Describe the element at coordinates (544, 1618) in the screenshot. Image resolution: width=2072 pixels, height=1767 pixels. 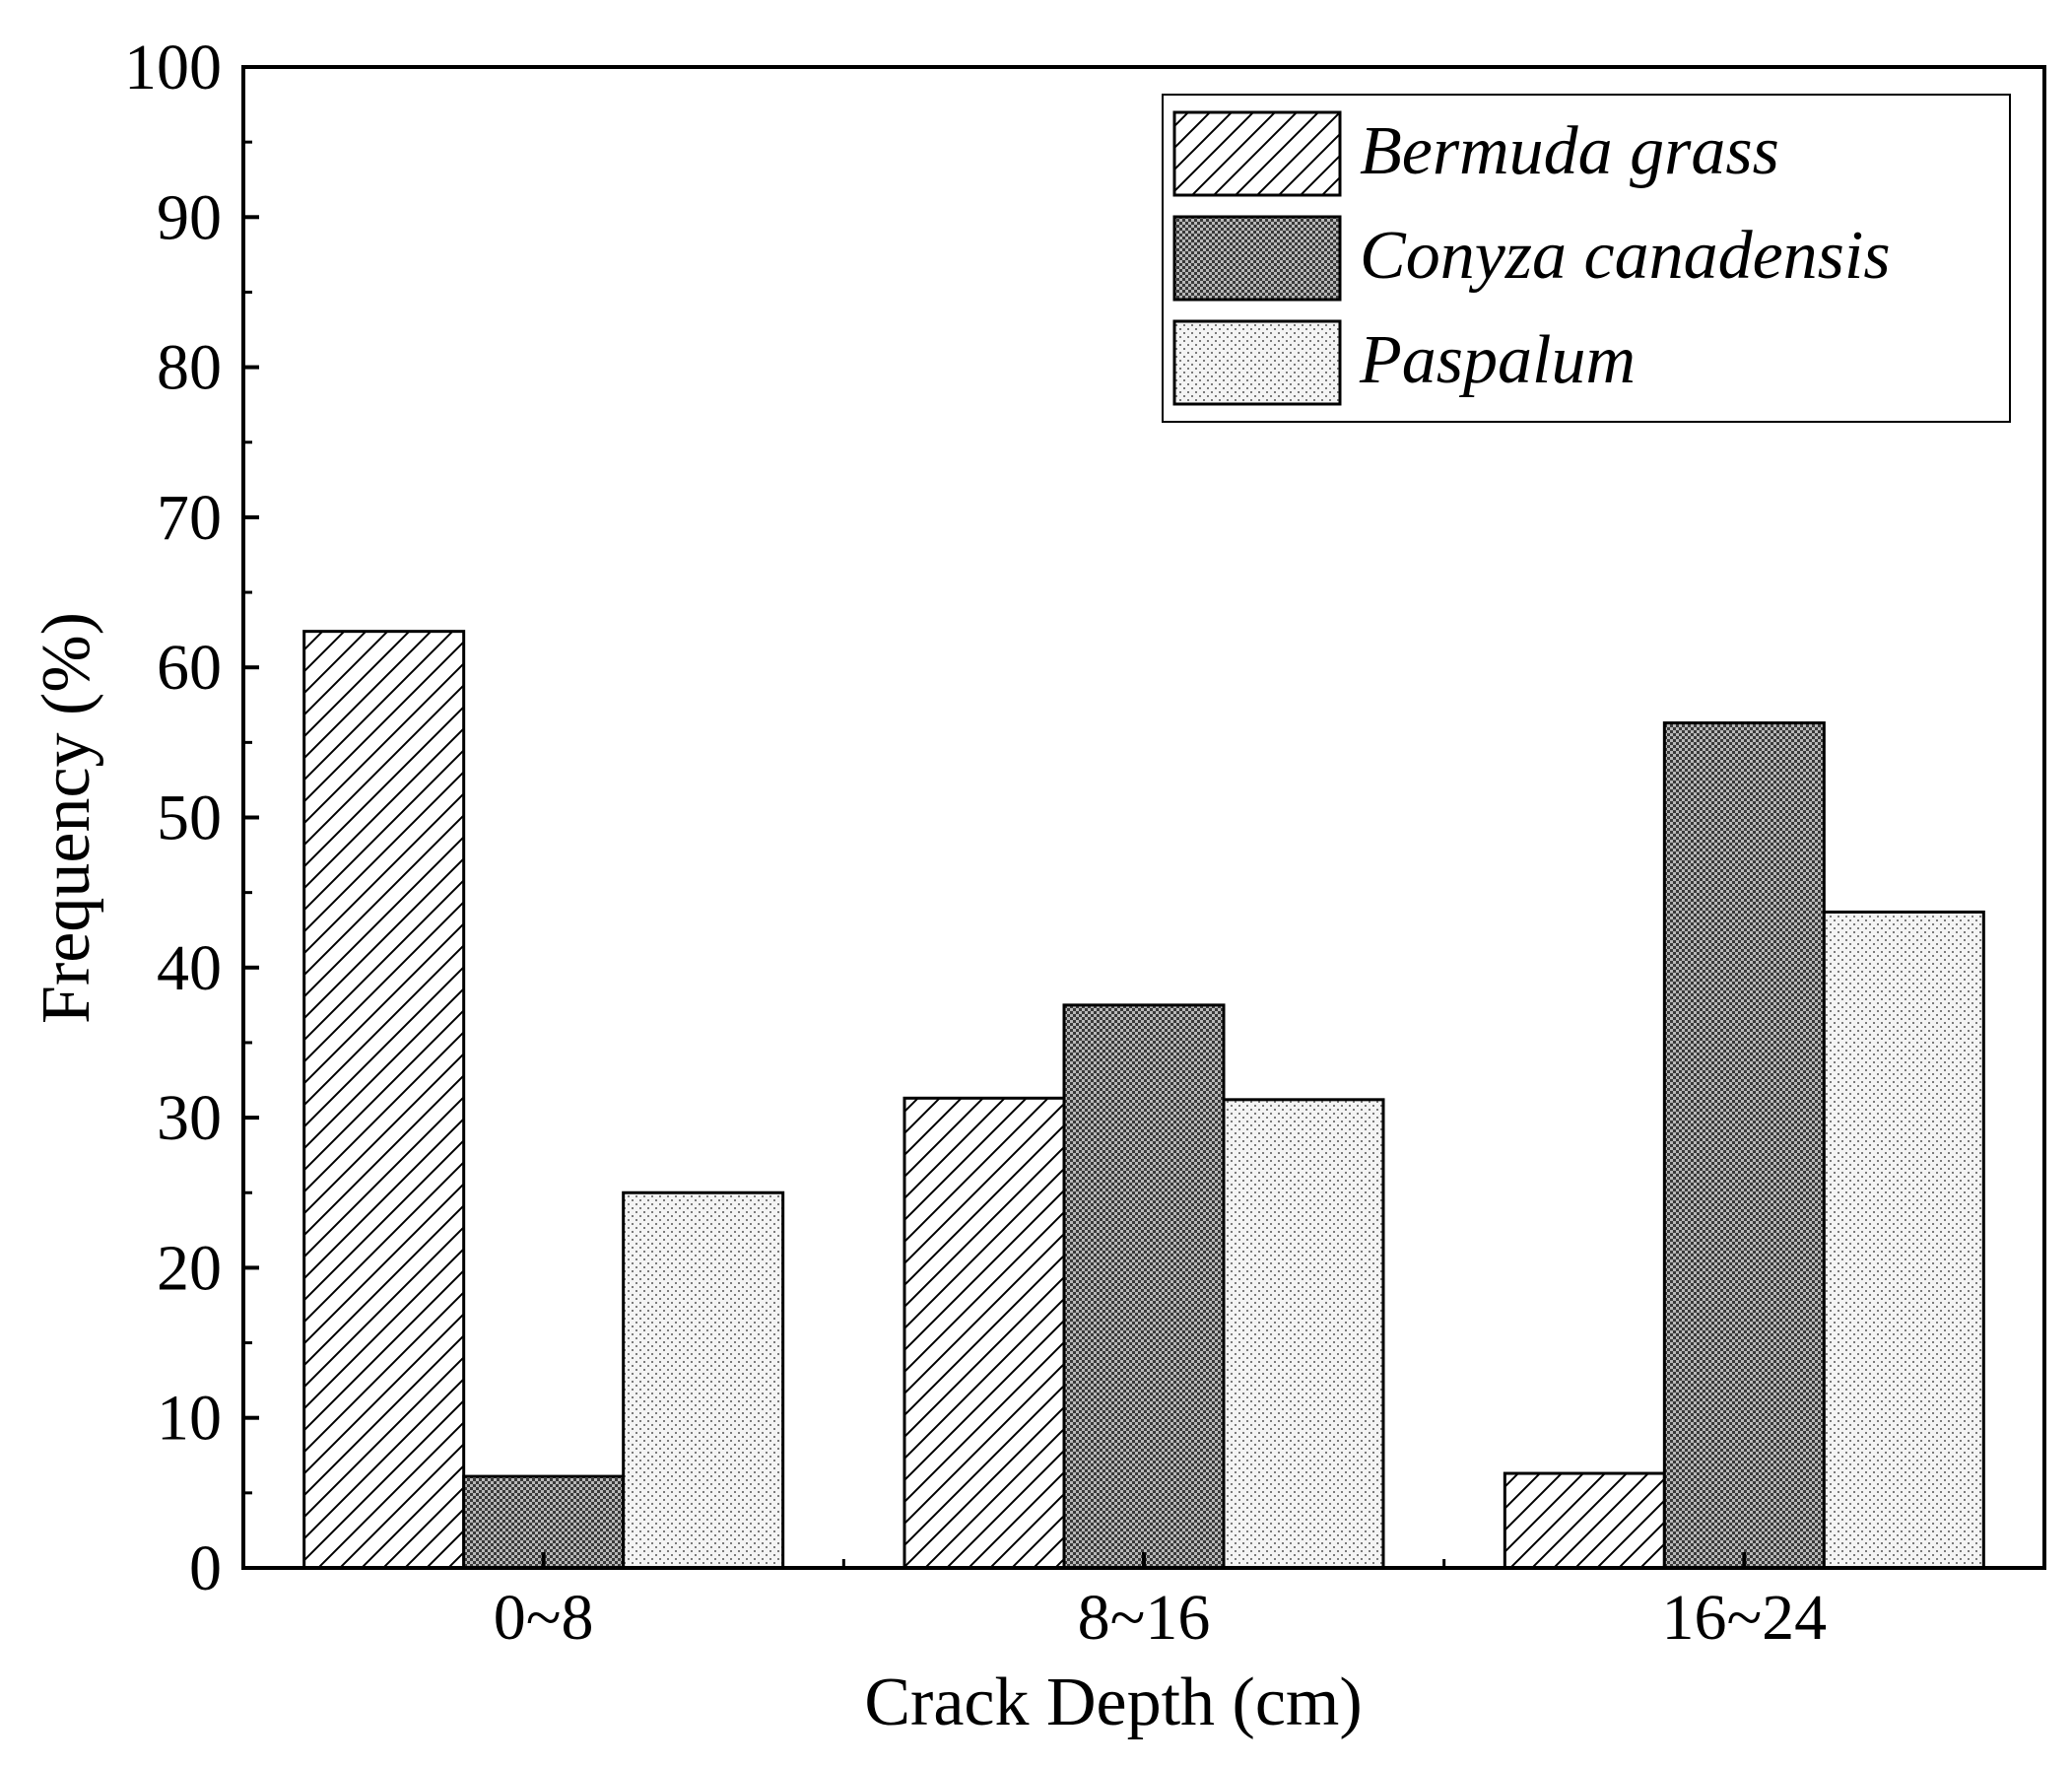
I see `x-tick-label: 0~8` at that location.